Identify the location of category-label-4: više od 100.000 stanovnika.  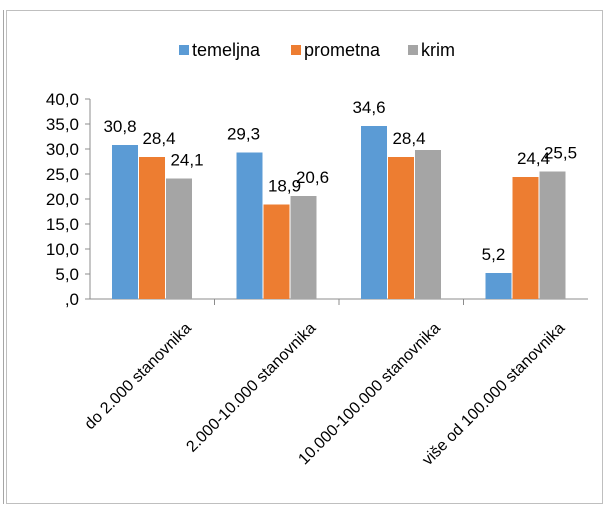
(493, 394).